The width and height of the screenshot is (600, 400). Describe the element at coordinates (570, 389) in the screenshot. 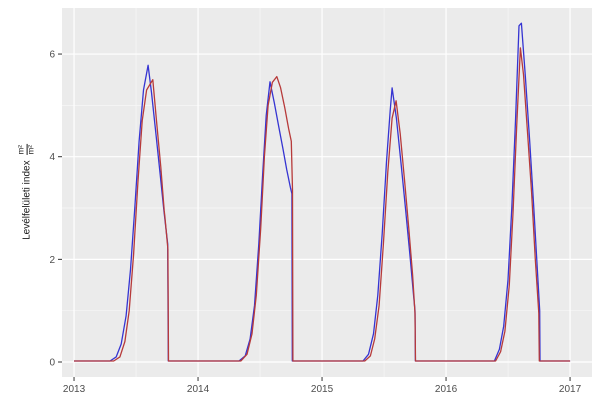

I see `x-tick-label: 2017` at that location.